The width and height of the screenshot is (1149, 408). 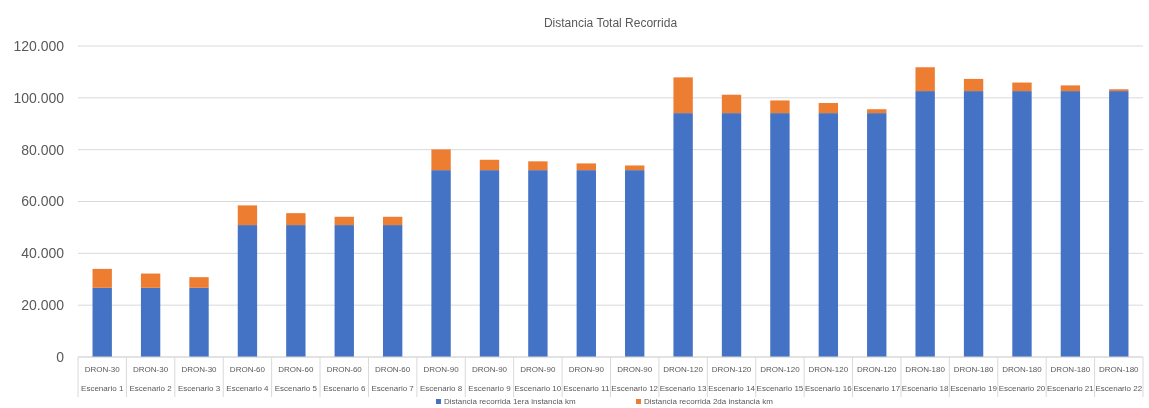 What do you see at coordinates (877, 379) in the screenshot?
I see `category-label: DRON-120 Escenario 17` at bounding box center [877, 379].